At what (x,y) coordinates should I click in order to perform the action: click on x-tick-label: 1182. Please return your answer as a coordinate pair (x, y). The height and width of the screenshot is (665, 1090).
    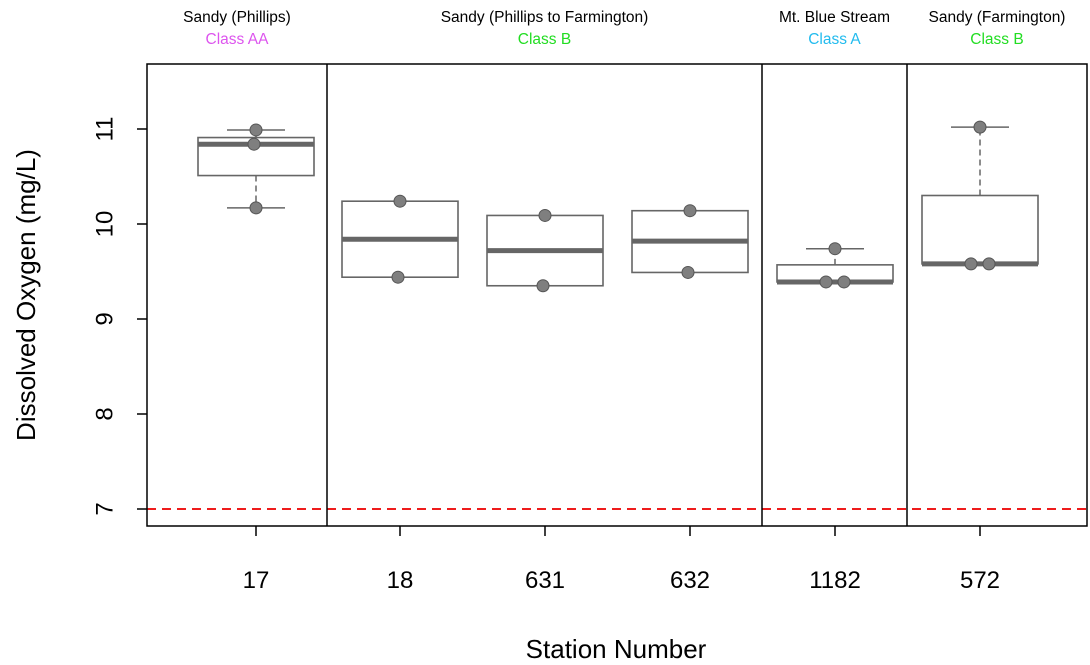
    Looking at the image, I should click on (835, 580).